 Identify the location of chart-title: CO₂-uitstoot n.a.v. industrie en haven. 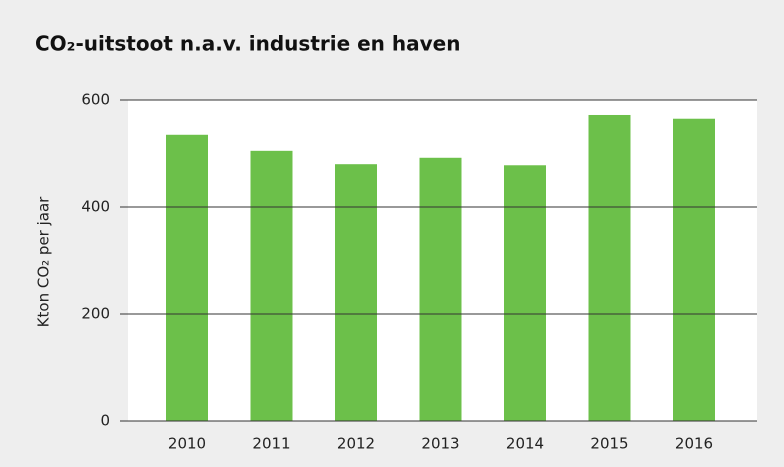
(247, 44).